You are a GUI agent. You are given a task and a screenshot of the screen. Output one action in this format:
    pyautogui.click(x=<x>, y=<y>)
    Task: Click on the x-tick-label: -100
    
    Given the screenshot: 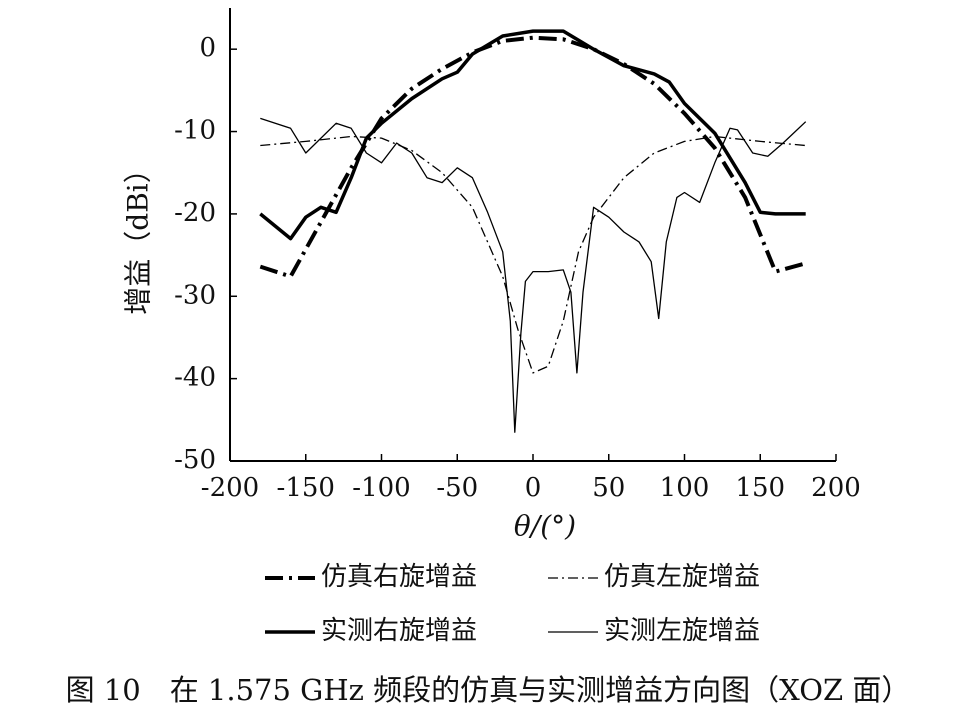 What is the action you would take?
    pyautogui.click(x=381, y=488)
    